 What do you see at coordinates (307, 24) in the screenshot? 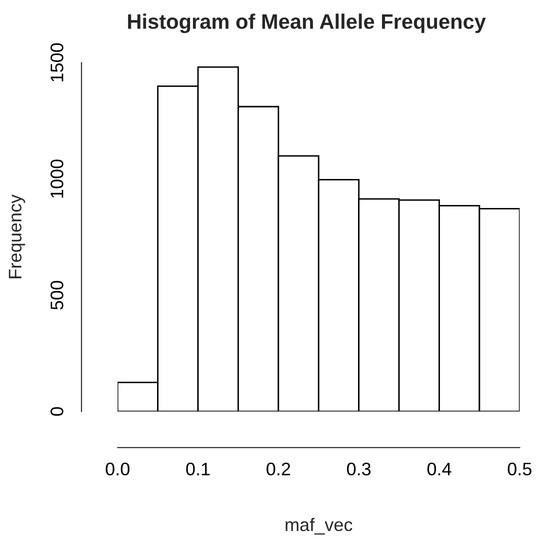
I see `chart-title: Histogram of Mean Allele Frequency` at bounding box center [307, 24].